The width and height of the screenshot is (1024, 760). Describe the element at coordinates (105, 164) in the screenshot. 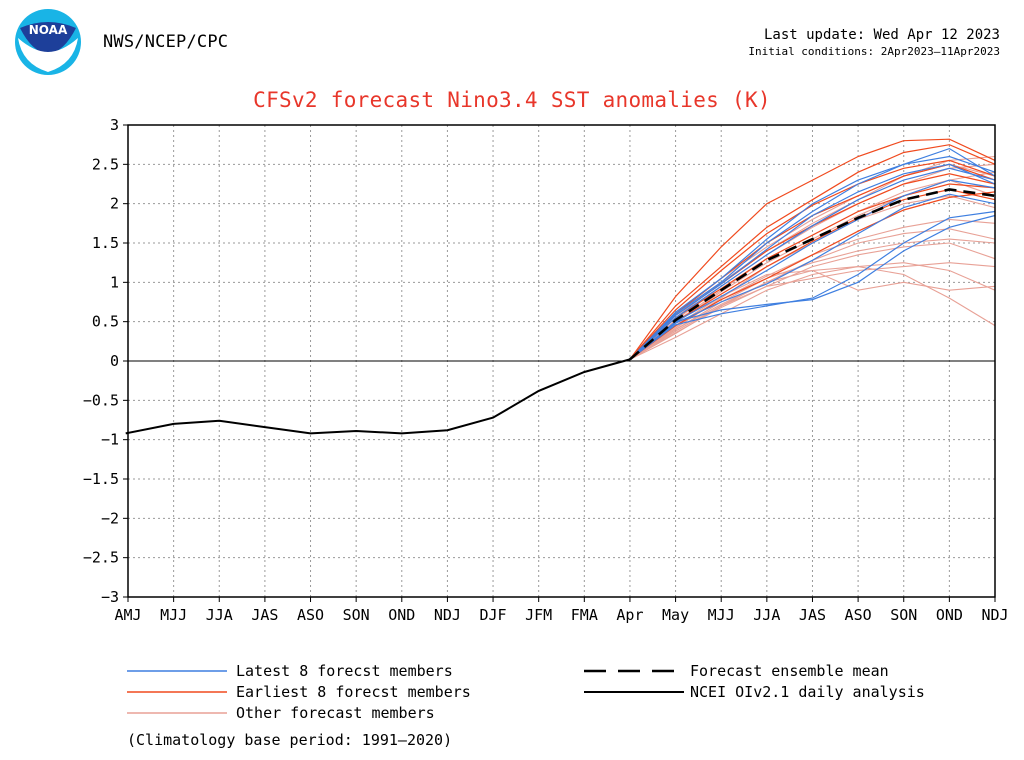

I see `y-tick-label: 2.5` at that location.